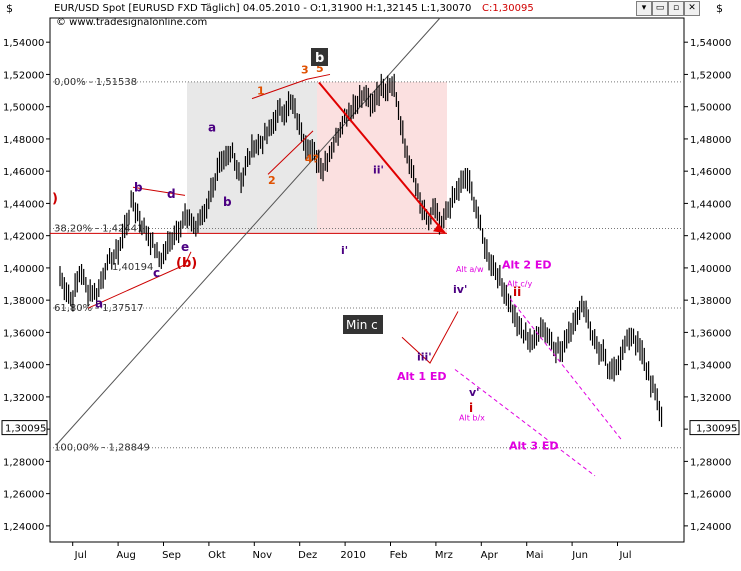  I want to click on wave-label: 4?, so click(312, 158).